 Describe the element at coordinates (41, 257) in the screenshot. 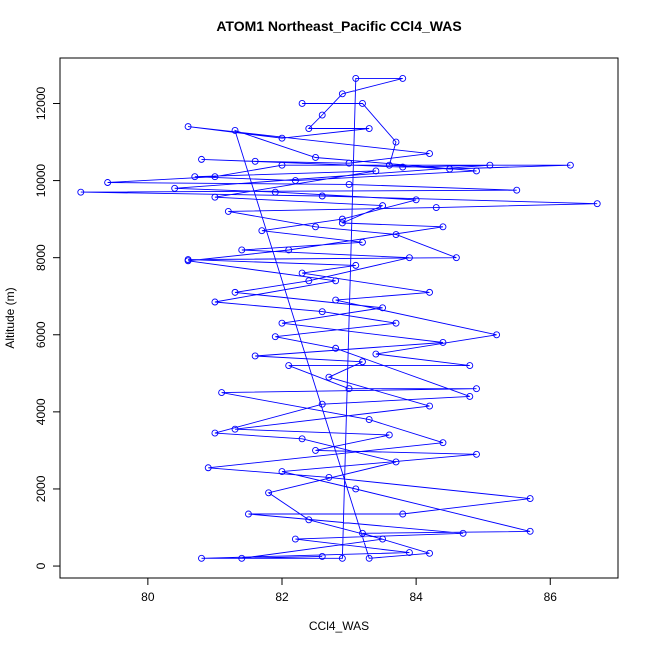

I see `y-tick-label: 8000` at that location.